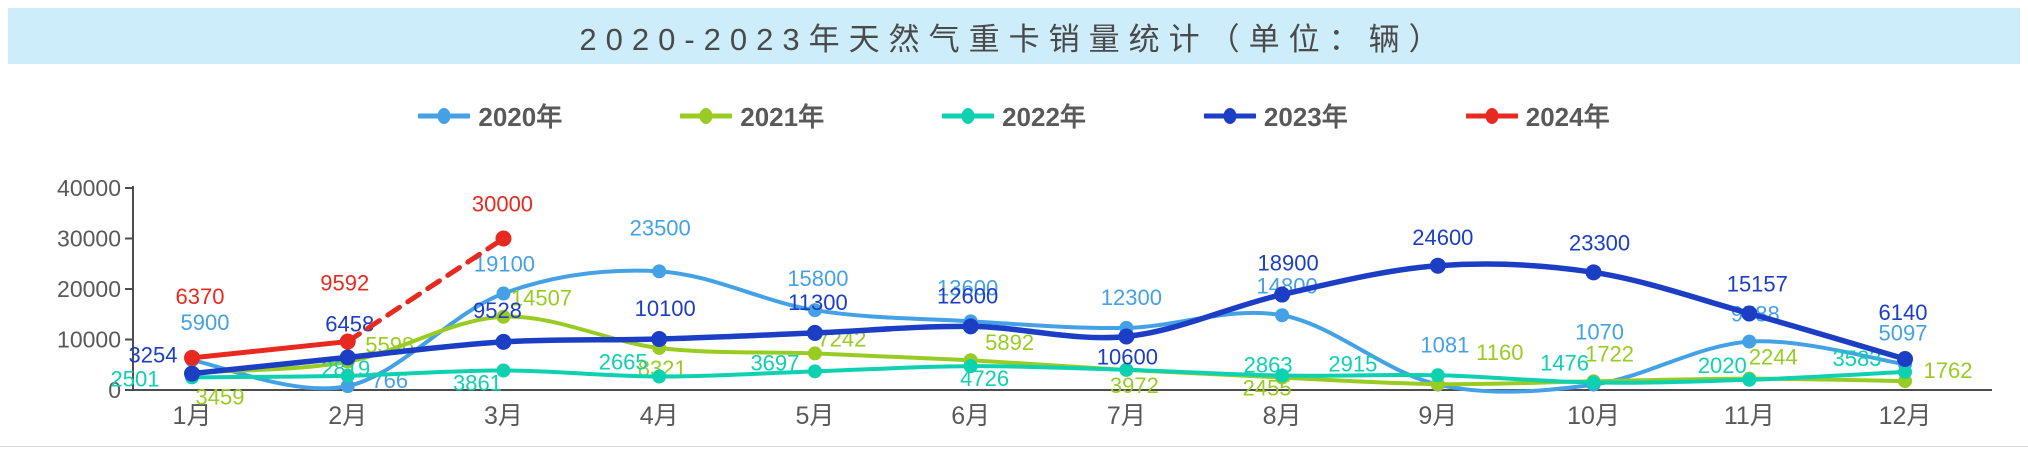 The height and width of the screenshot is (454, 2028). I want to click on legend-label: 2020年, so click(520, 117).